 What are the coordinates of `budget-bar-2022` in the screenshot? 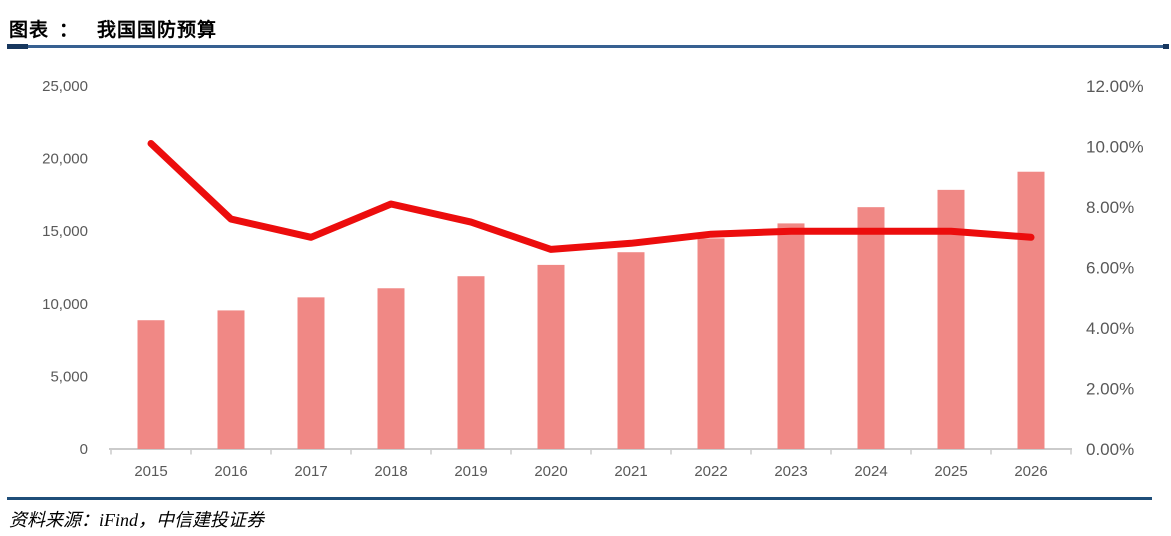 It's located at (711, 343).